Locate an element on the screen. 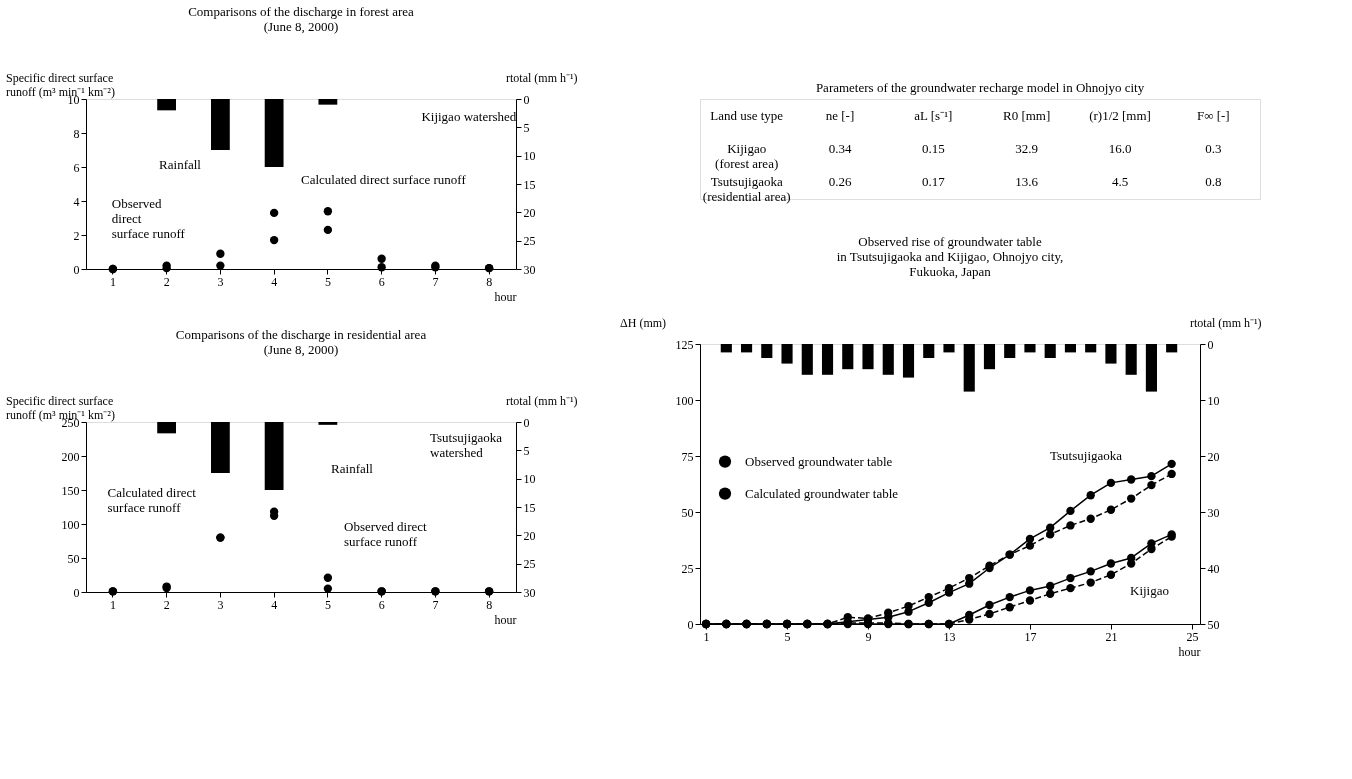  text: 0.8 is located at coordinates (1213, 182).